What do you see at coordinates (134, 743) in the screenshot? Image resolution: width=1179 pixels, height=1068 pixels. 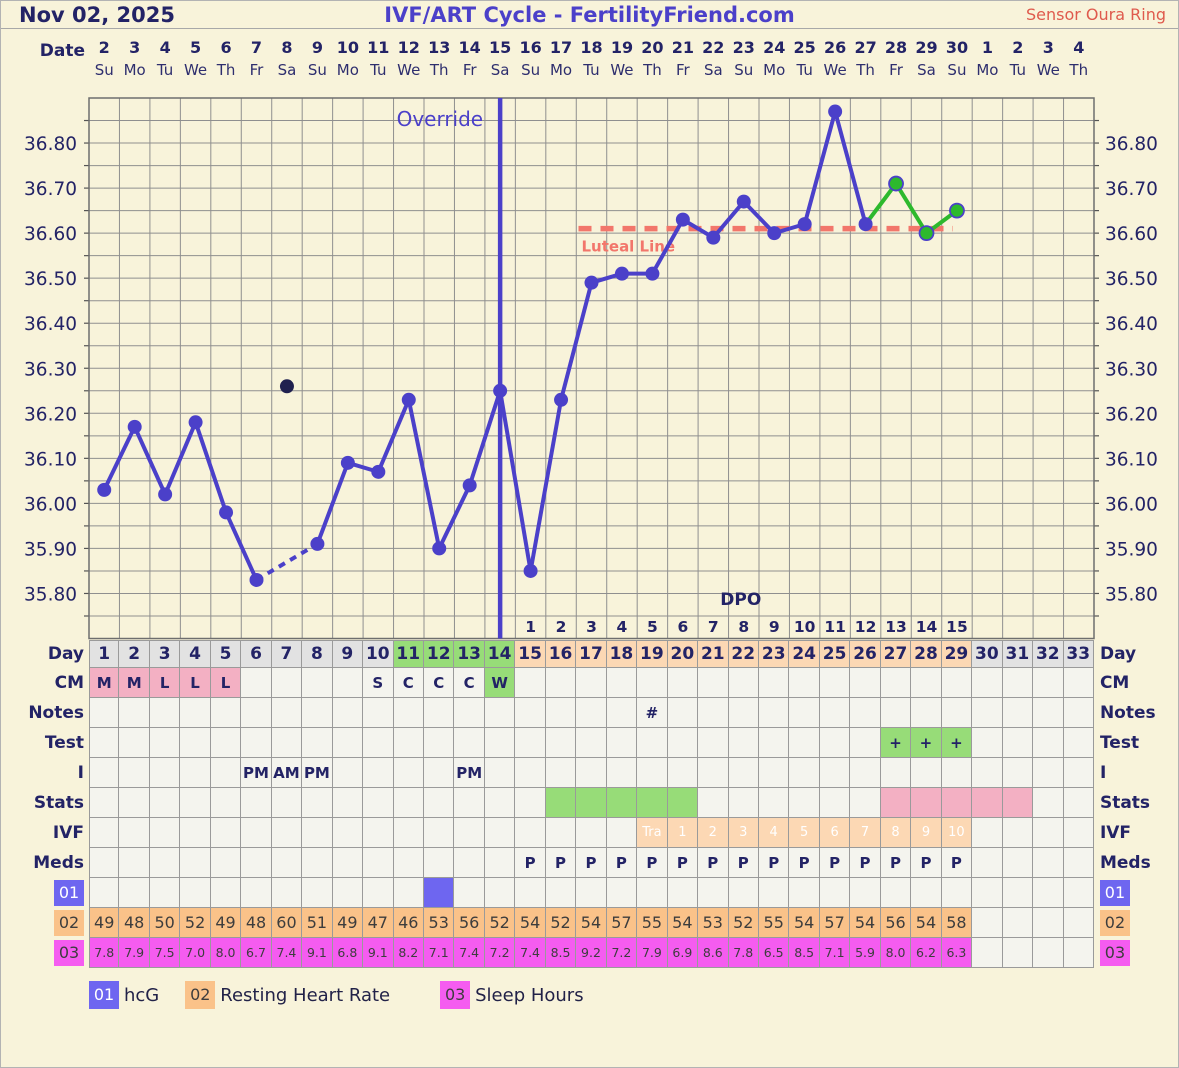 I see `cell-test-day2` at bounding box center [134, 743].